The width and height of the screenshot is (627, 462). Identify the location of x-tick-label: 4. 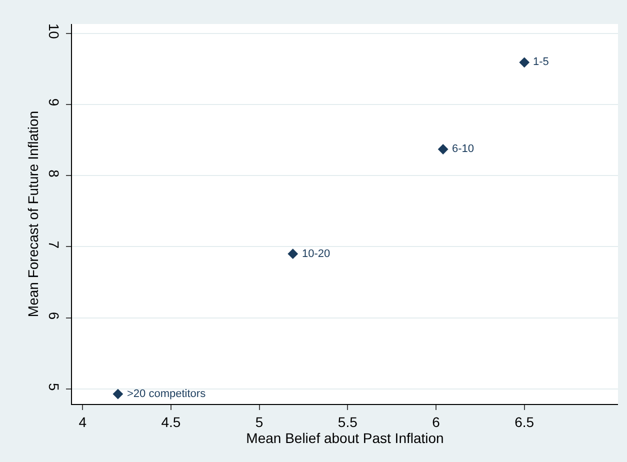
(82, 422).